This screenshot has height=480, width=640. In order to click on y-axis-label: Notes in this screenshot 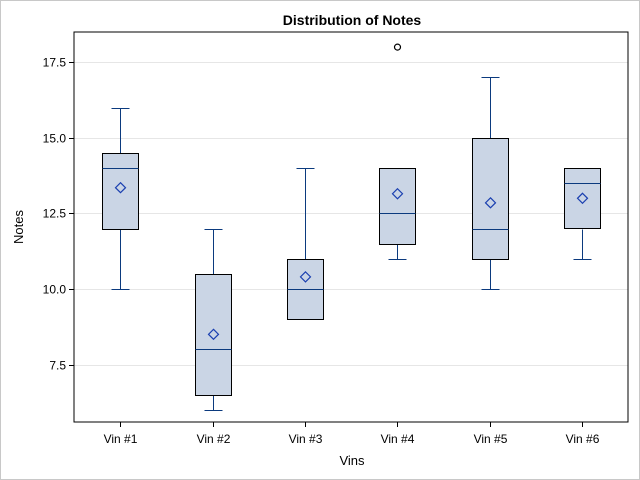, I will do `click(18, 227)`.